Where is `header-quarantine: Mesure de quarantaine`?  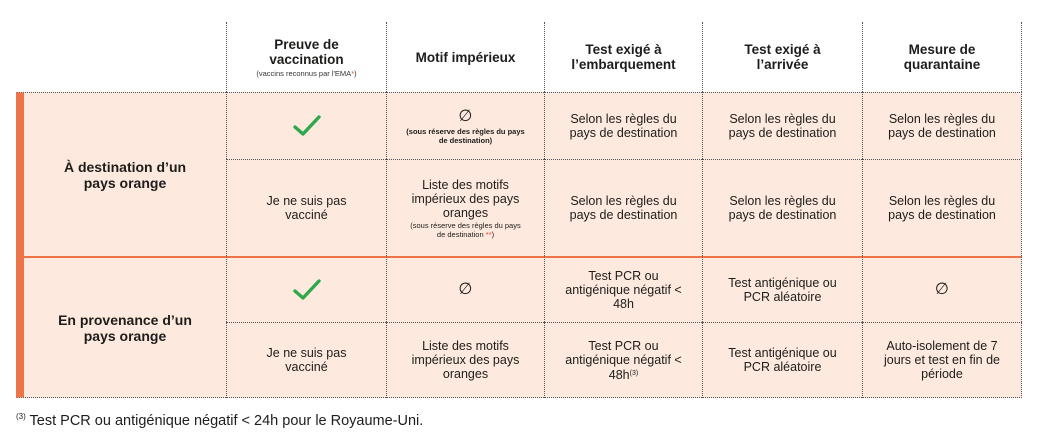 header-quarantine: Mesure de quarantaine is located at coordinates (942, 57).